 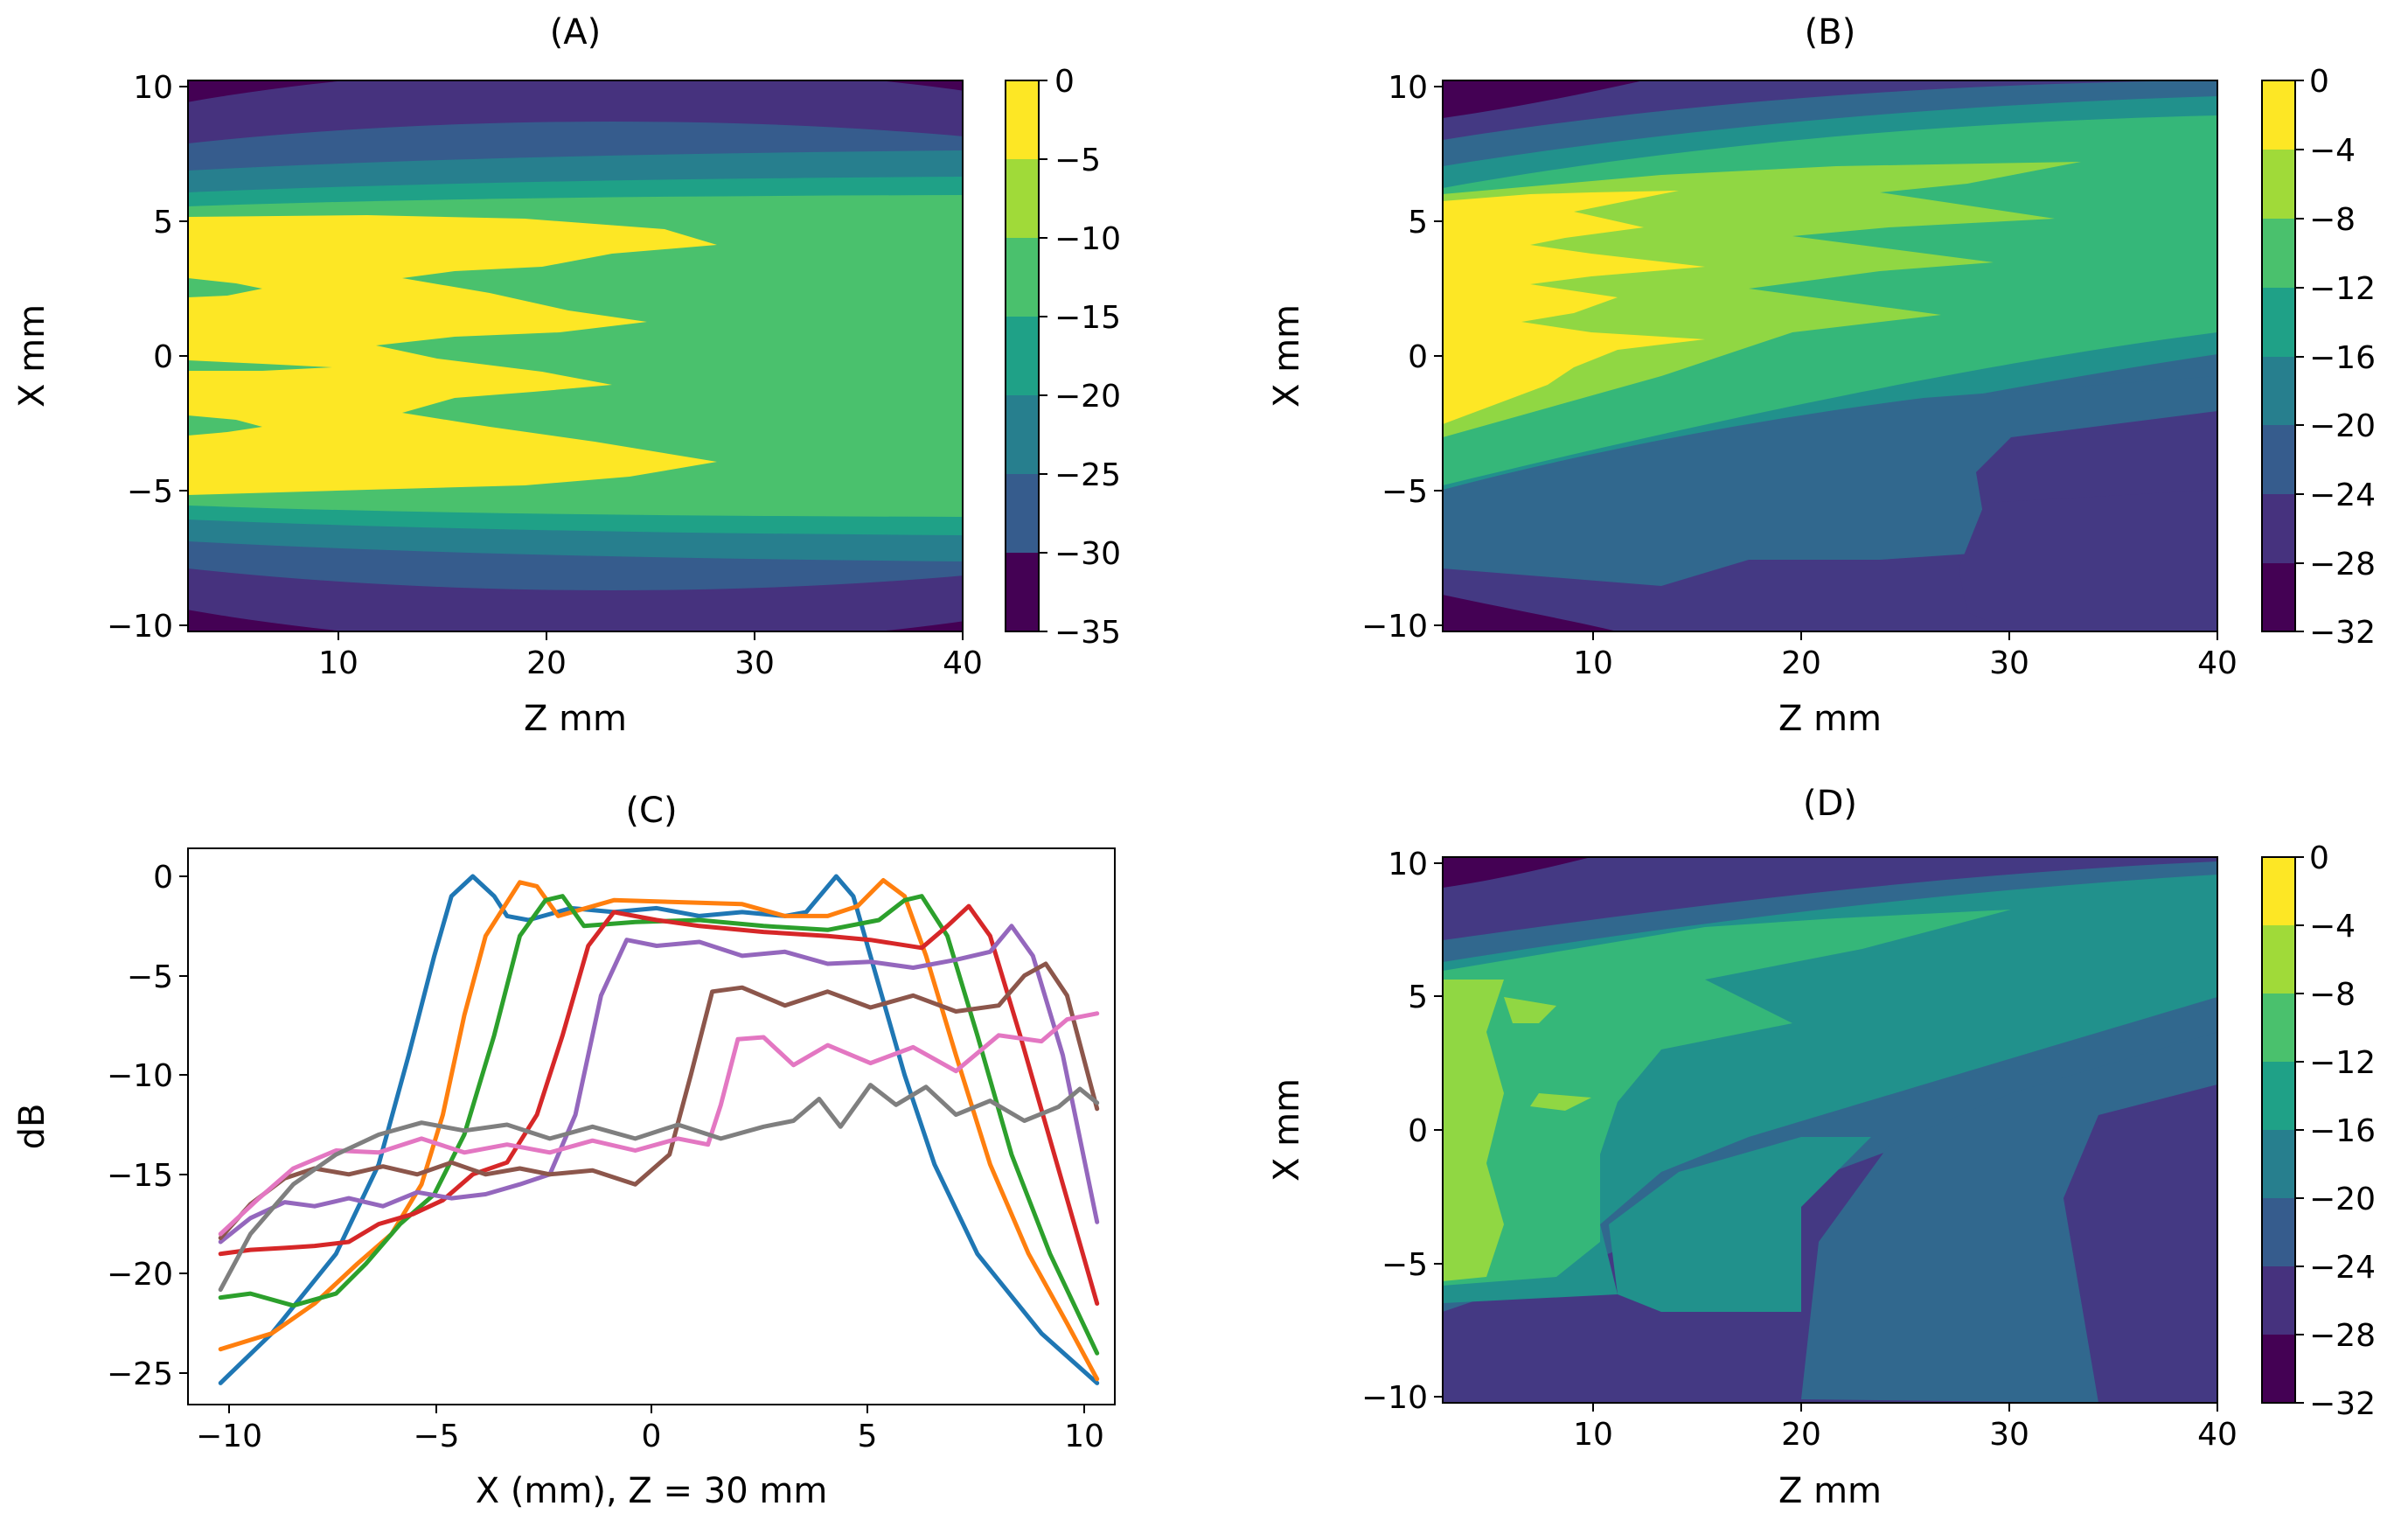 What do you see at coordinates (1418, 997) in the screenshot?
I see `panel-d-ytick: 5` at bounding box center [1418, 997].